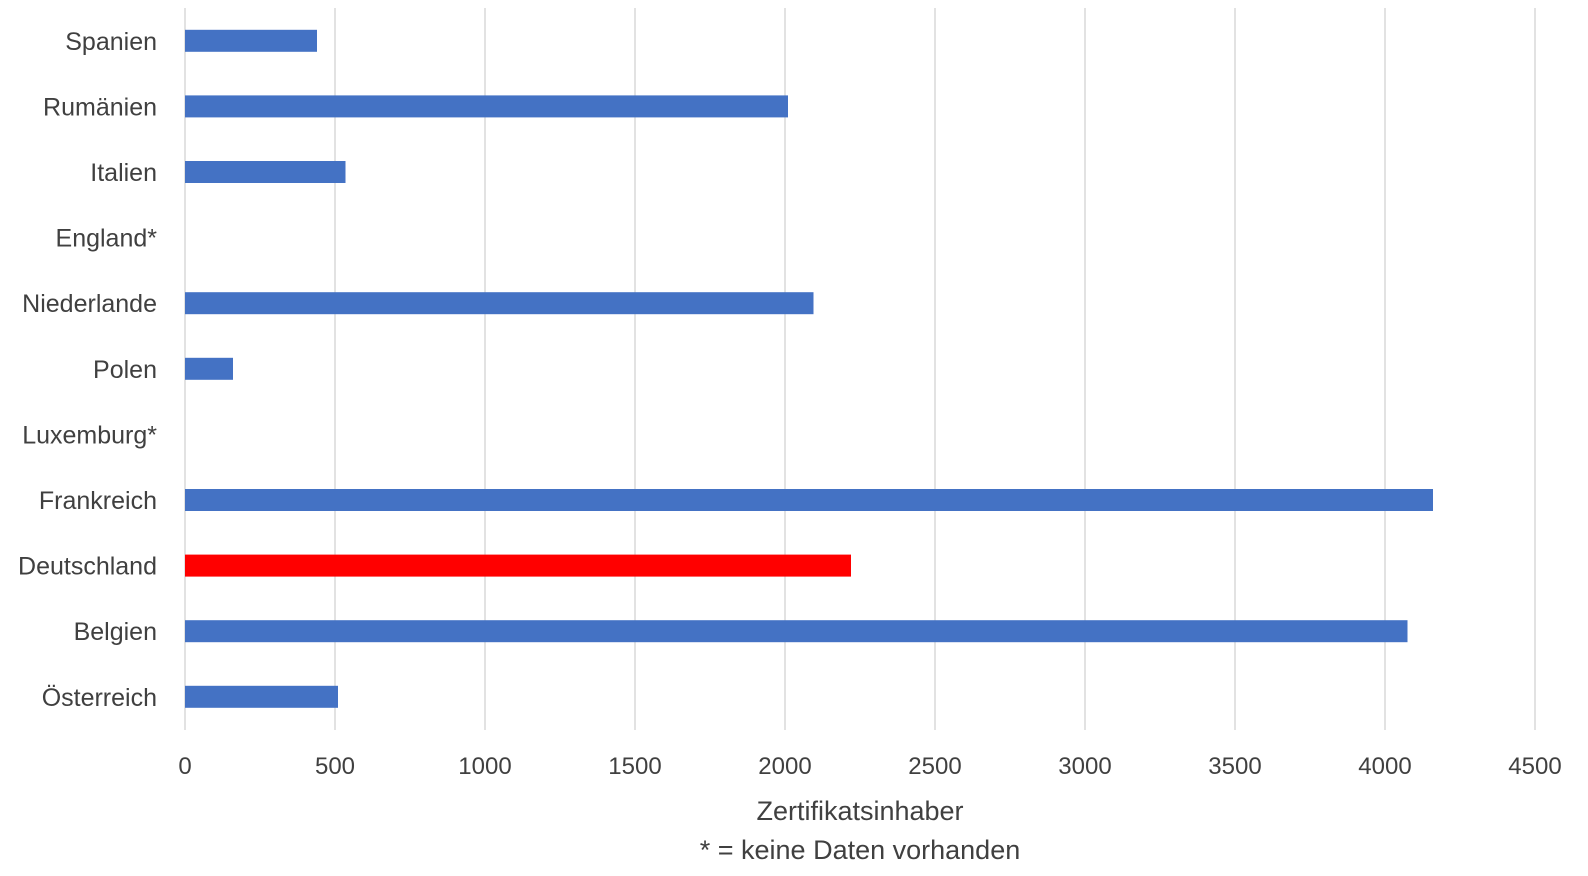 The height and width of the screenshot is (876, 1588). What do you see at coordinates (115, 632) in the screenshot?
I see `category-label: Belgien` at bounding box center [115, 632].